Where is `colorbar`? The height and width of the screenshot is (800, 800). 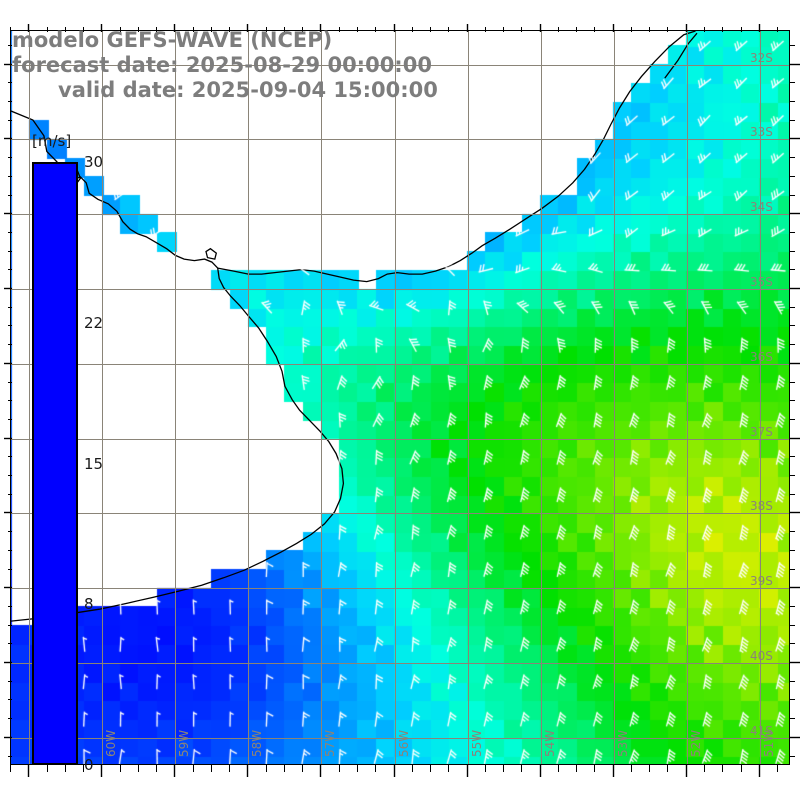
colorbar is located at coordinates (55, 463).